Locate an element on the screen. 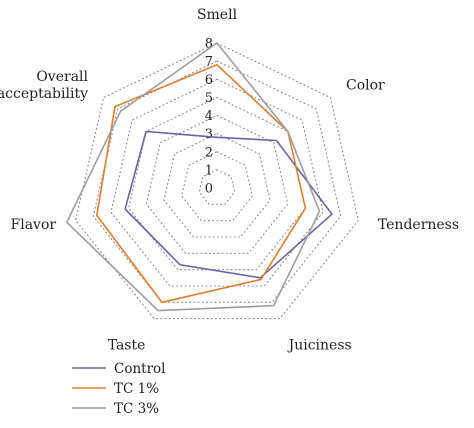  tick-labels: 0 1 2 3 4 5 6 7 8 is located at coordinates (209, 117).